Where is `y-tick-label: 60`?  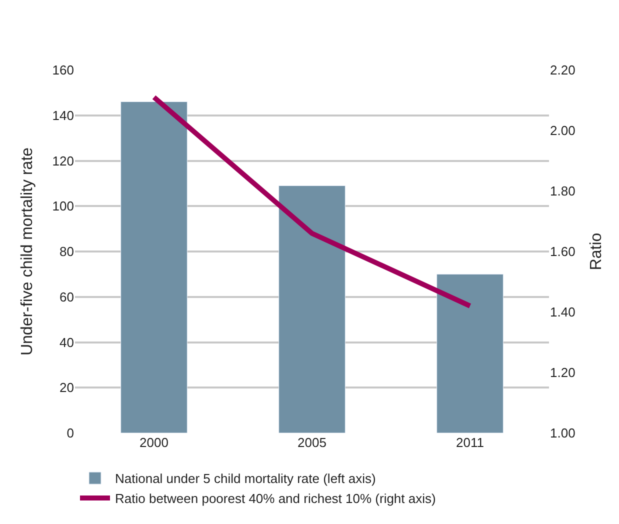 y-tick-label: 60 is located at coordinates (67, 296).